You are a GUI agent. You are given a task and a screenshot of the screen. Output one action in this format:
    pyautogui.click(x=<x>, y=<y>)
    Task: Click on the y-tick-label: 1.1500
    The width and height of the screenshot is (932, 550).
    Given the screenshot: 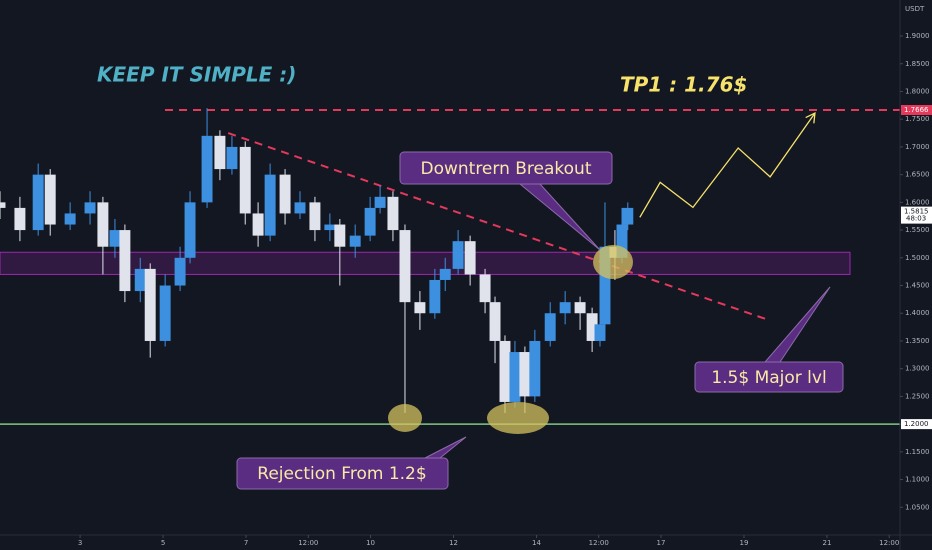 What is the action you would take?
    pyautogui.click(x=917, y=452)
    